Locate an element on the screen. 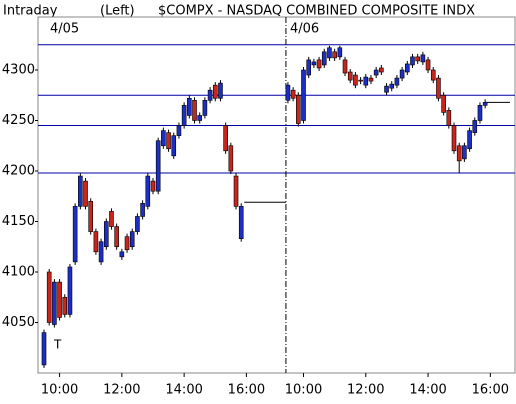 The width and height of the screenshot is (516, 404). y-tick-label: 4150 is located at coordinates (18, 221).